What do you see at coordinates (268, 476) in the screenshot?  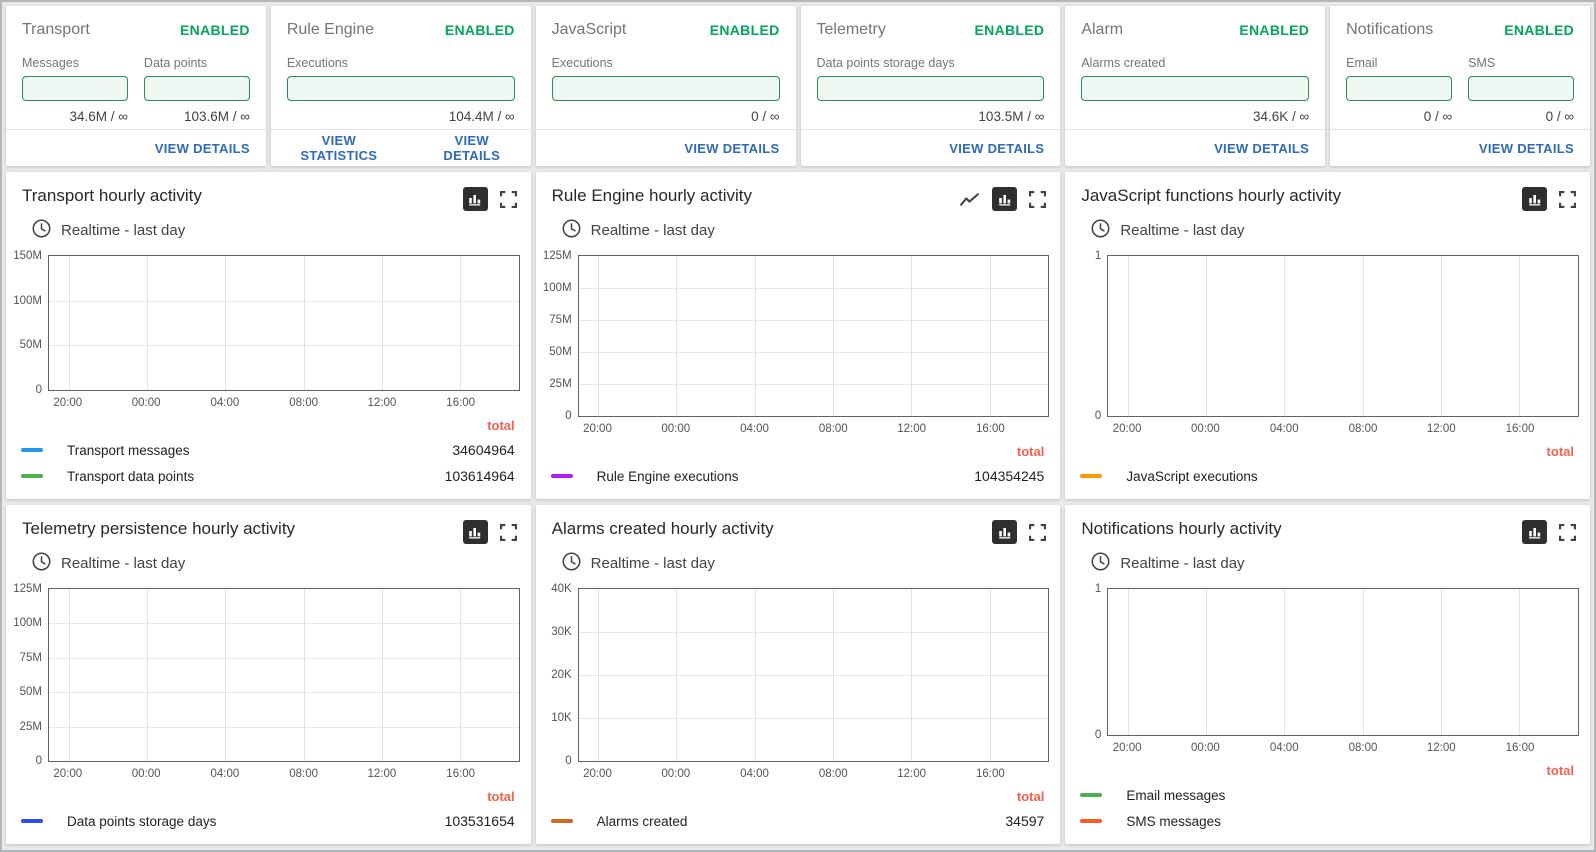 I see `legend-row: Transport data points 103614964` at bounding box center [268, 476].